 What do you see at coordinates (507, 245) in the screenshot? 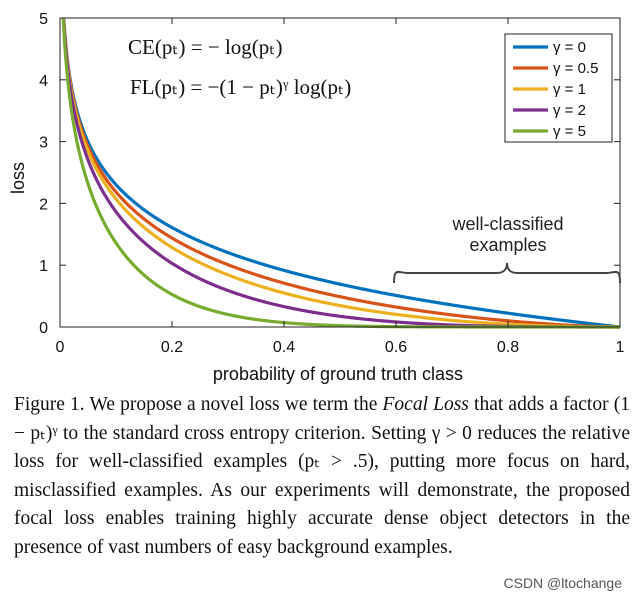
I see `annotation-line2: examples` at bounding box center [507, 245].